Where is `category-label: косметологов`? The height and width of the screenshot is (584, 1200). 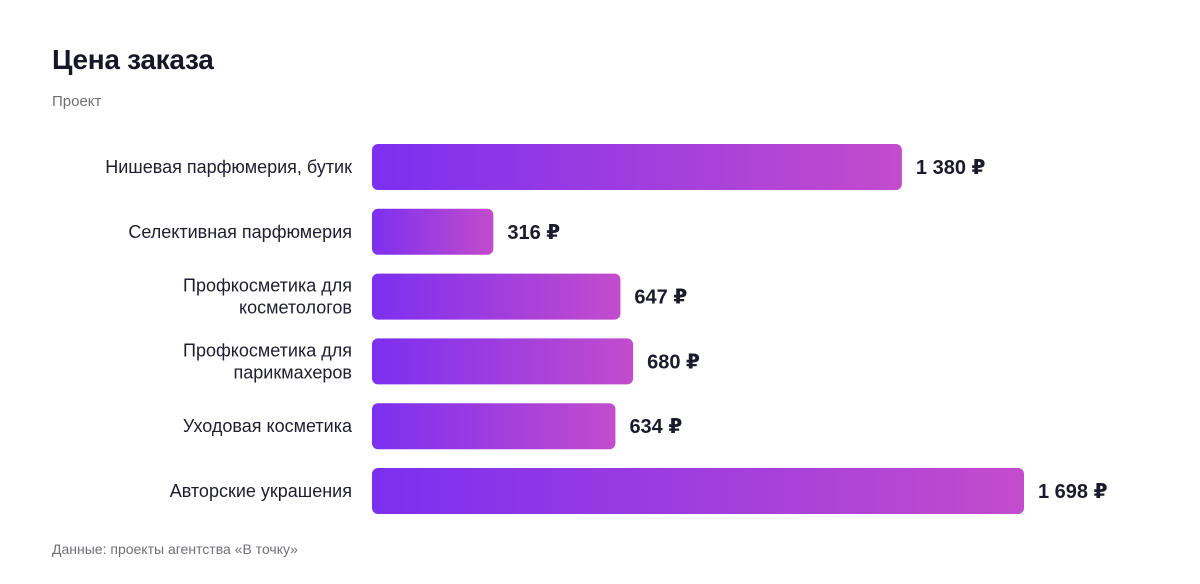 category-label: косметологов is located at coordinates (295, 308).